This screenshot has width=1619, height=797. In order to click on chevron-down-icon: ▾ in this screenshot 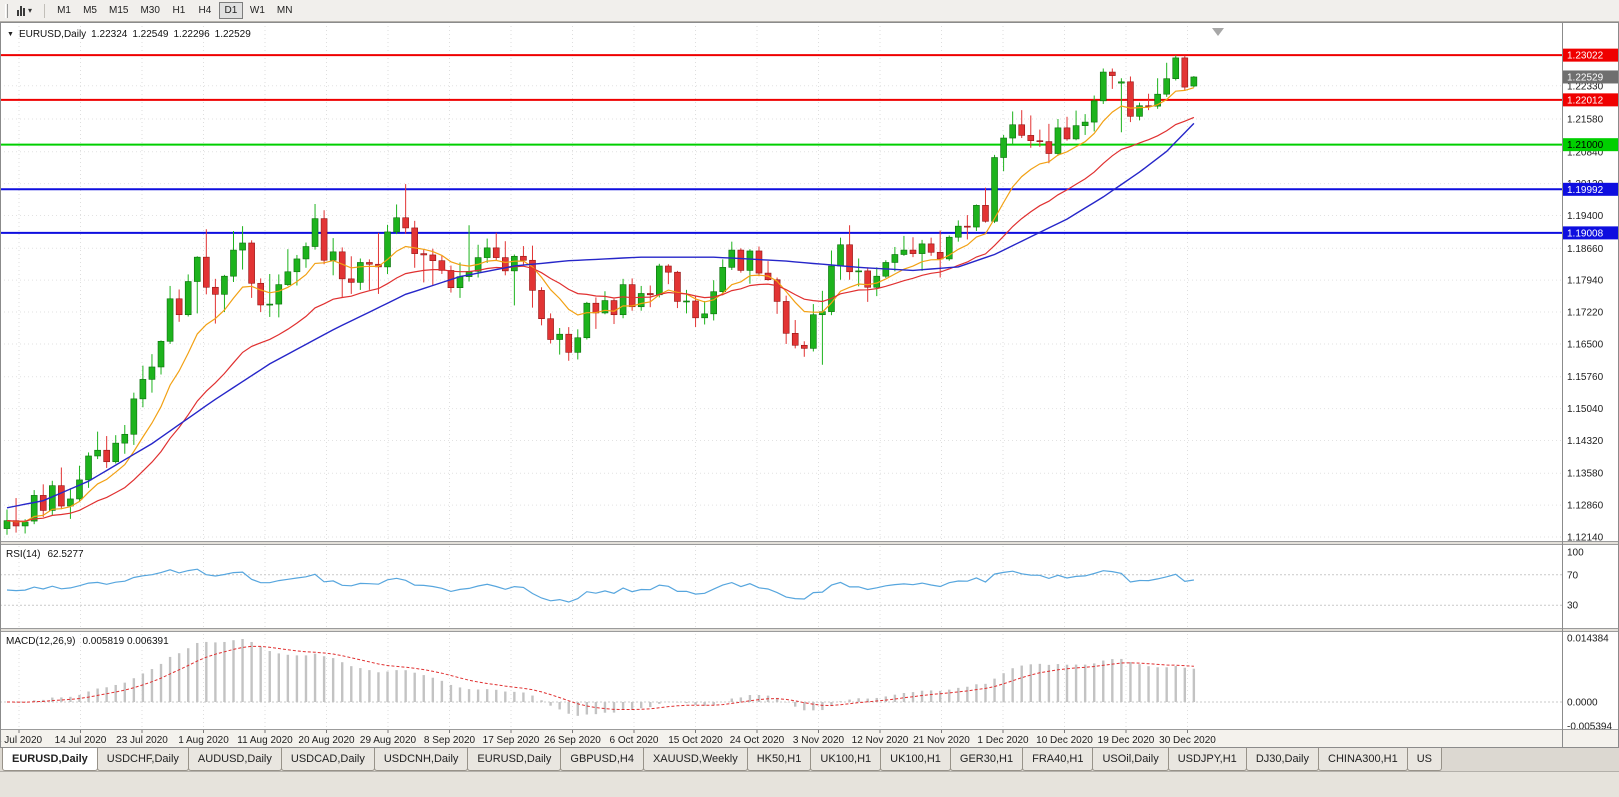, I will do `click(30, 10)`.